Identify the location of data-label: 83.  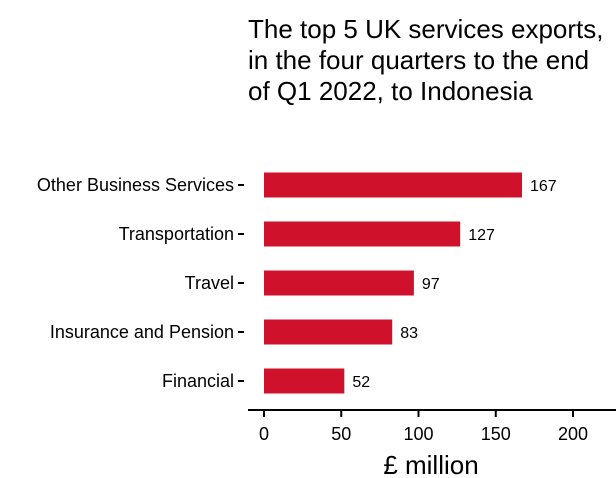
(409, 333).